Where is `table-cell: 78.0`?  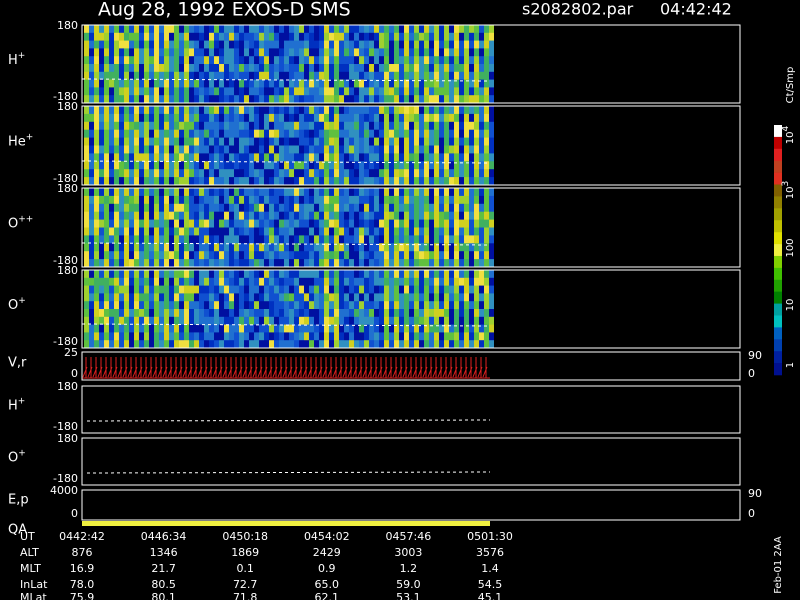
table-cell: 78.0 is located at coordinates (82, 584).